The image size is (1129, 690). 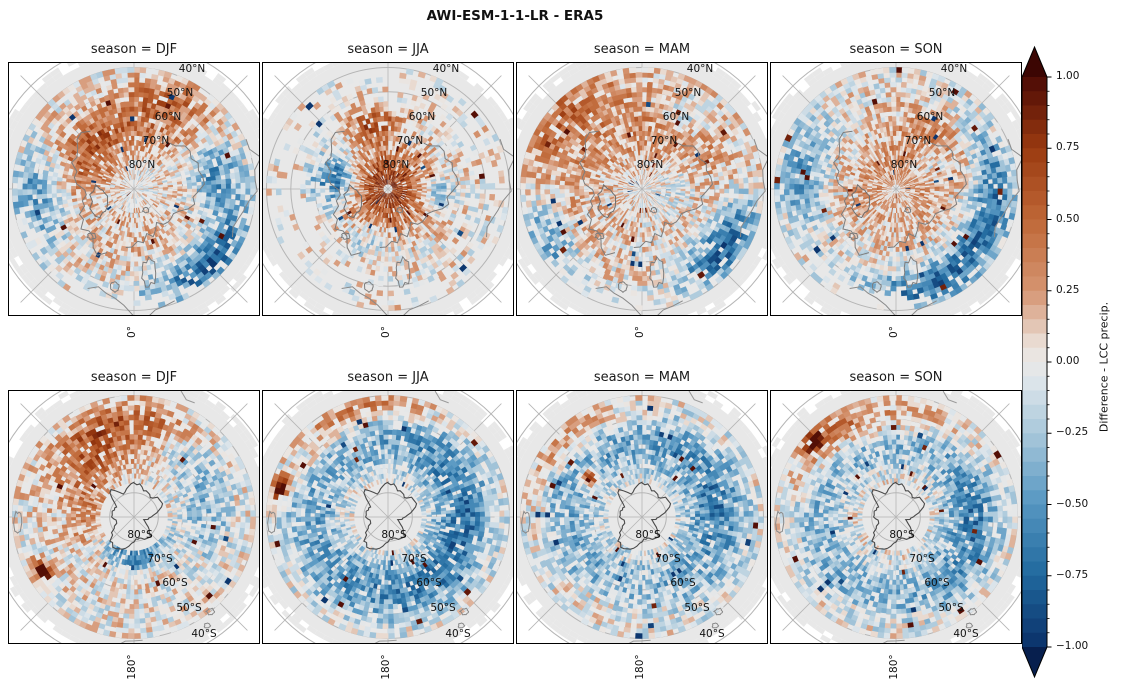 I want to click on map-panel-north-son: season = SON 0° 40°N 50°N 60°N 70°N 80°N, so click(x=896, y=190).